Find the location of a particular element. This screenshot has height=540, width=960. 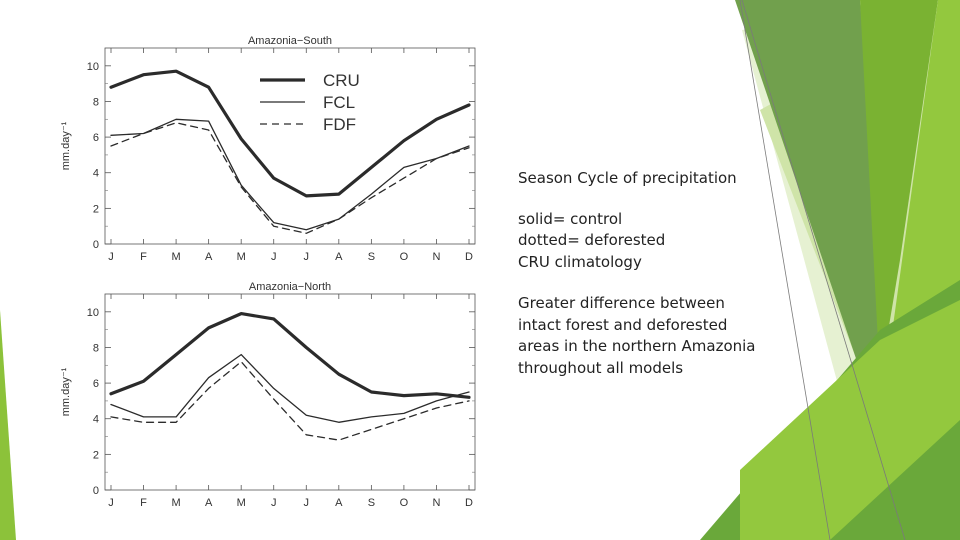

chart-title: Amazonia−North is located at coordinates (290, 287).